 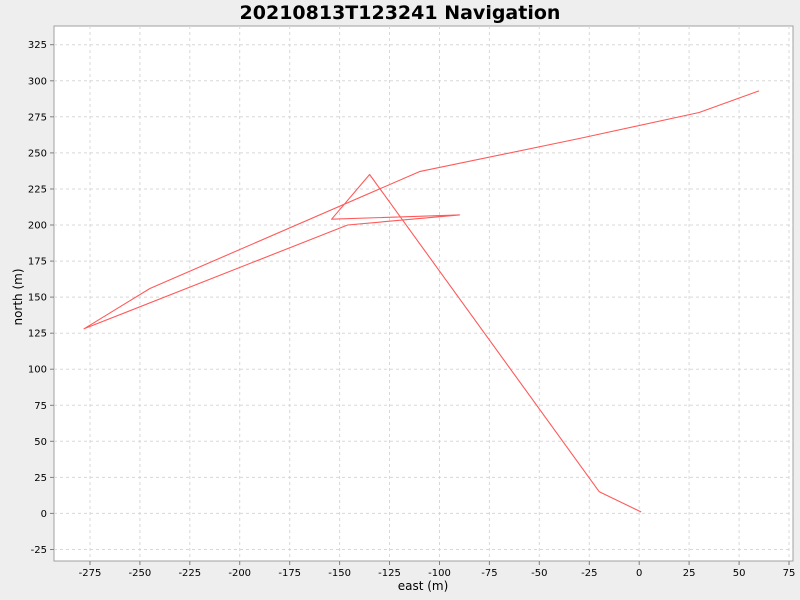 What do you see at coordinates (289, 573) in the screenshot?
I see `x-tick-label: -175` at bounding box center [289, 573].